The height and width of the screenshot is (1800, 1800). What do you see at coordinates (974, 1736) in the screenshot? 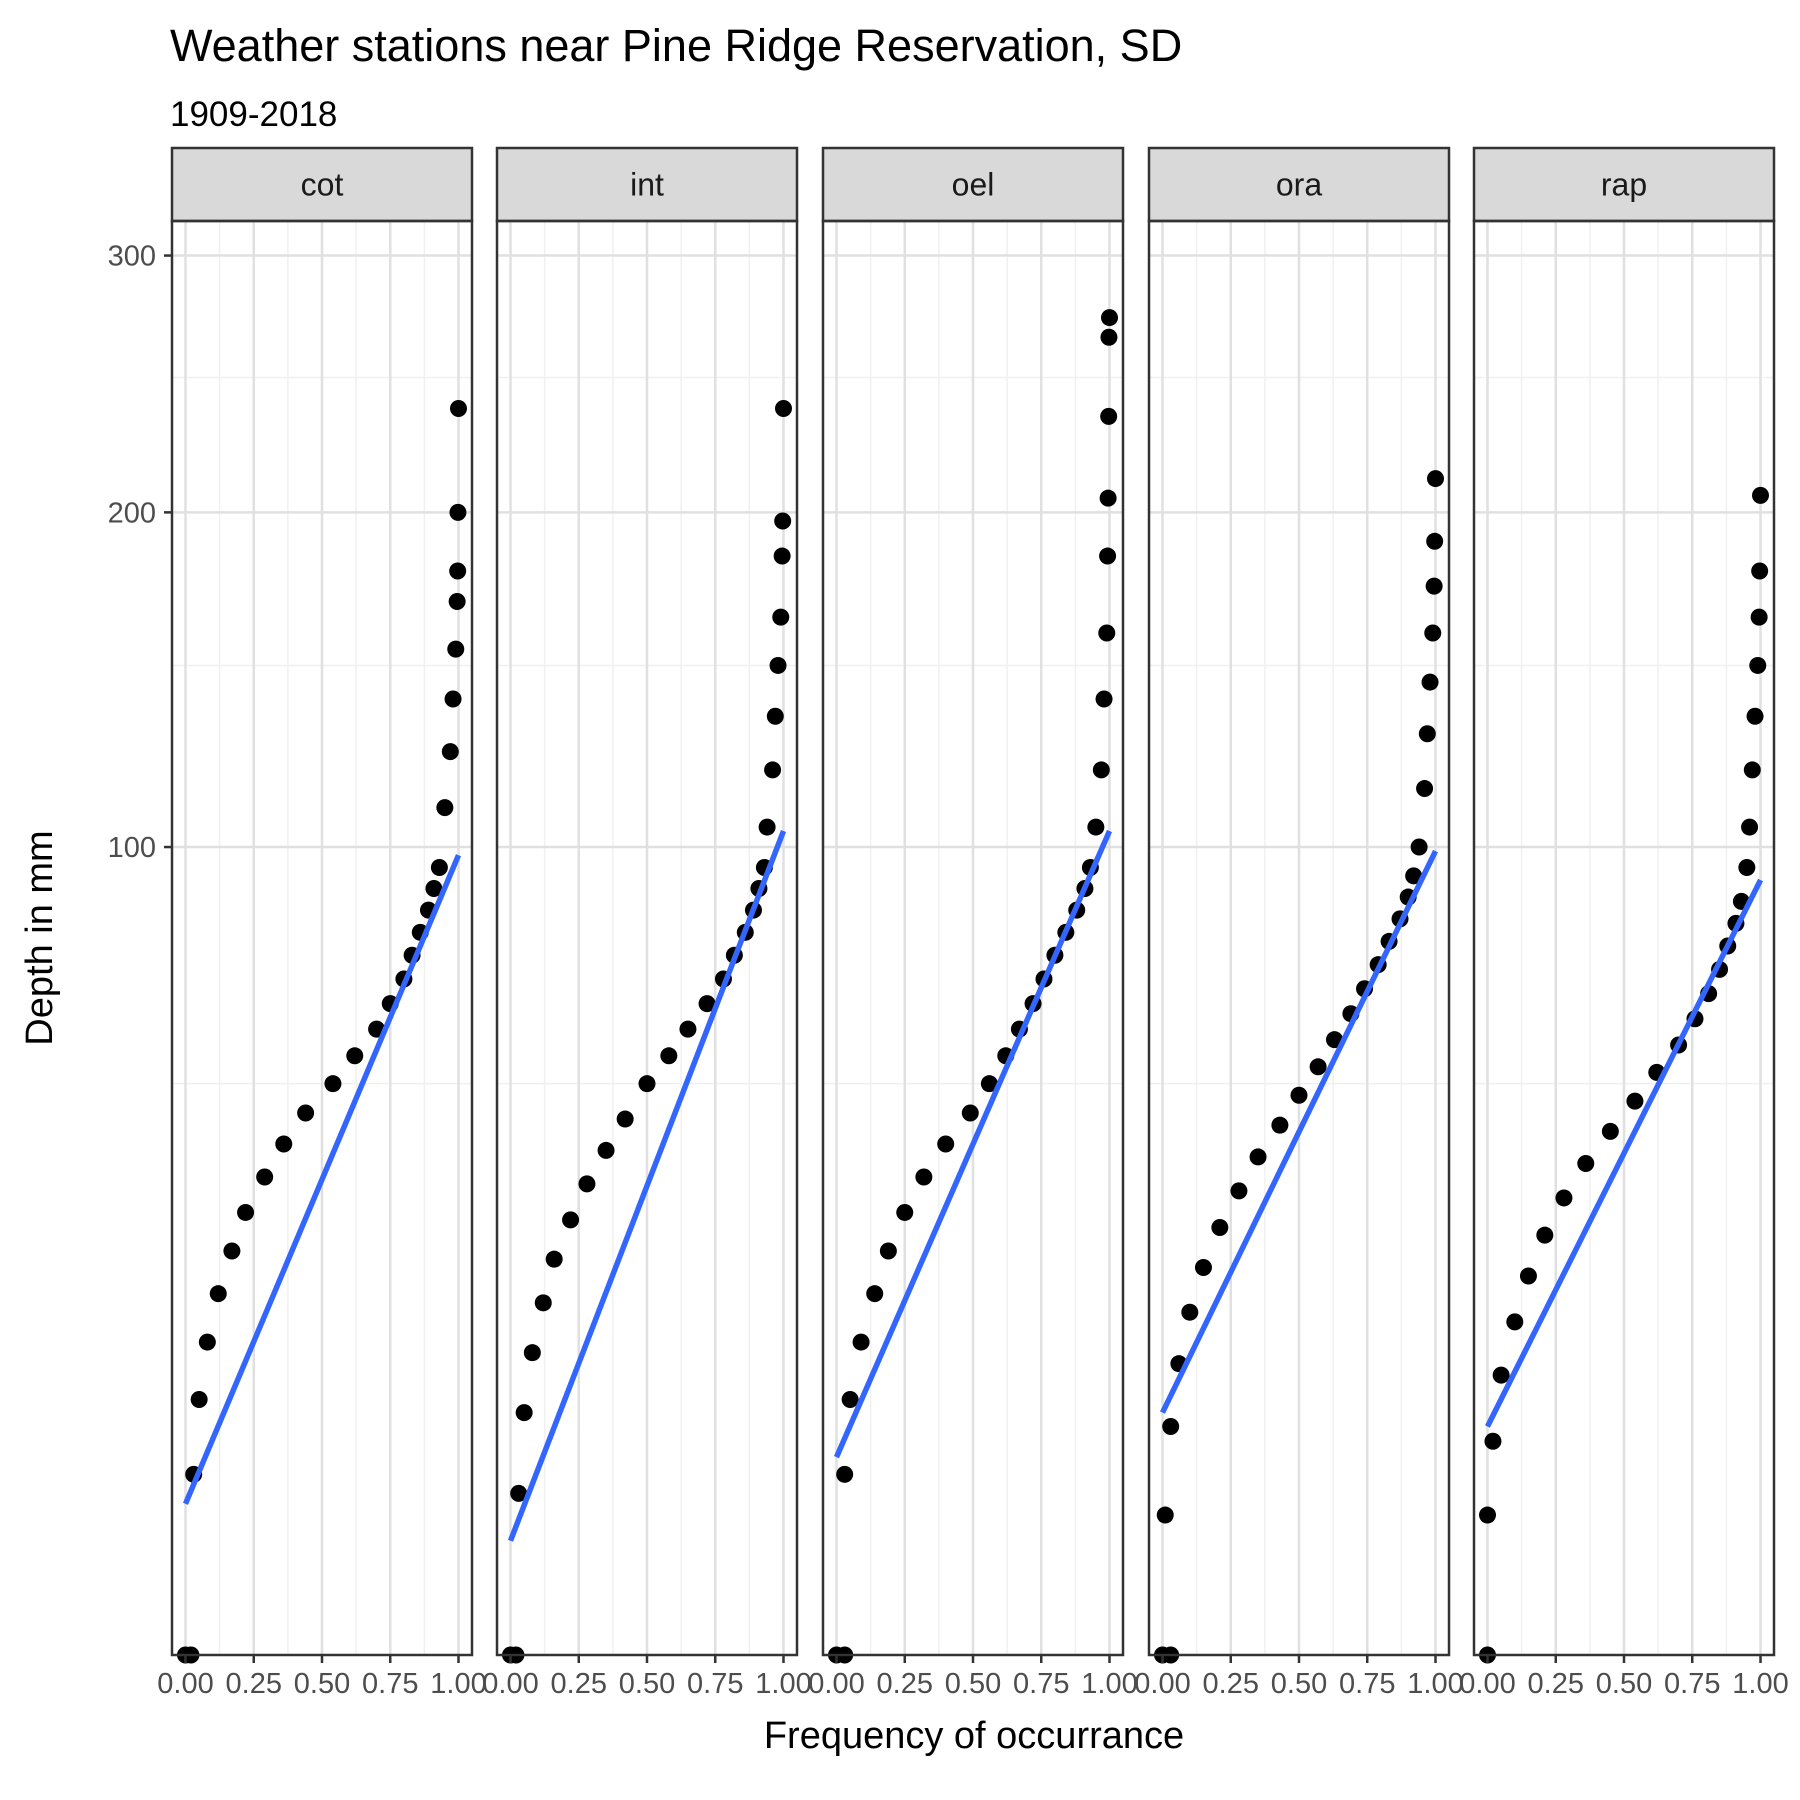
I see `x-axis-title: Frequency of occurrance` at bounding box center [974, 1736].